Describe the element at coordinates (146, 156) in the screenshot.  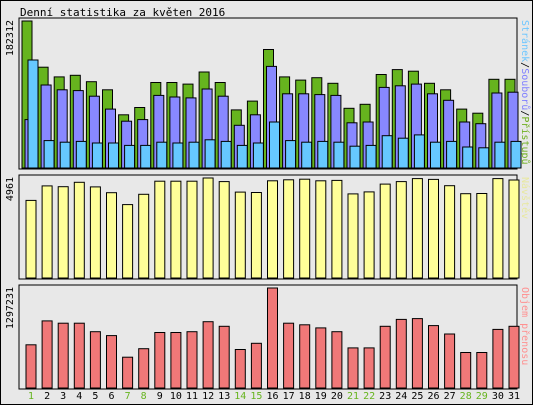
I see `bar-top-stránek-8` at that location.